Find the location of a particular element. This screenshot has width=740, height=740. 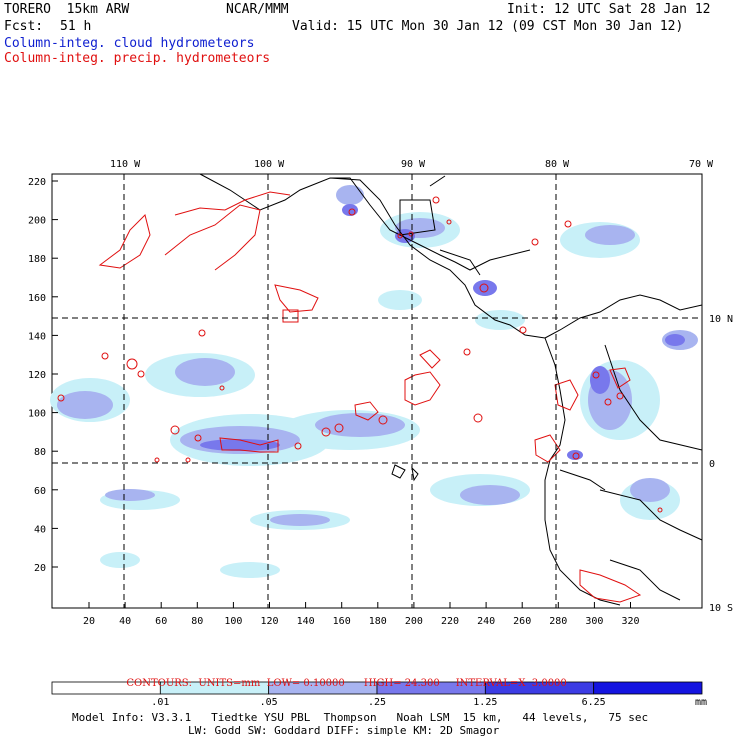

x-tick-label: 200 is located at coordinates (414, 621).